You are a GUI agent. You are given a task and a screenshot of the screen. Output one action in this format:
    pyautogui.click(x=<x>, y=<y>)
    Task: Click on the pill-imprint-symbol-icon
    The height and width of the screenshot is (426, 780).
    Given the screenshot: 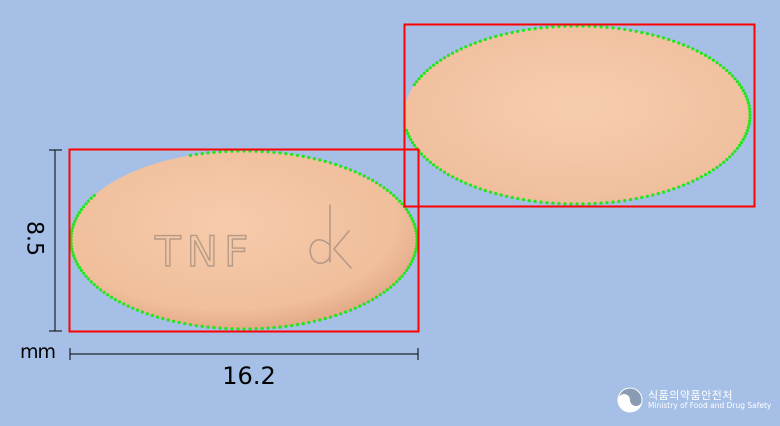 What is the action you would take?
    pyautogui.click(x=330, y=236)
    